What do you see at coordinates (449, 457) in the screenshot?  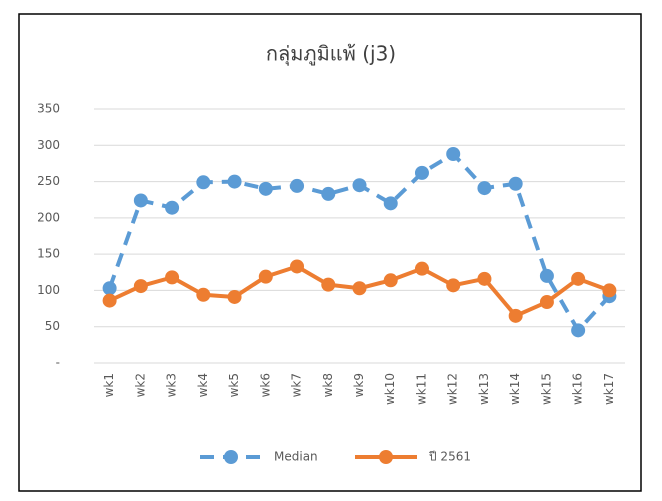 I see `legend-label: ปี 2561` at bounding box center [449, 457].